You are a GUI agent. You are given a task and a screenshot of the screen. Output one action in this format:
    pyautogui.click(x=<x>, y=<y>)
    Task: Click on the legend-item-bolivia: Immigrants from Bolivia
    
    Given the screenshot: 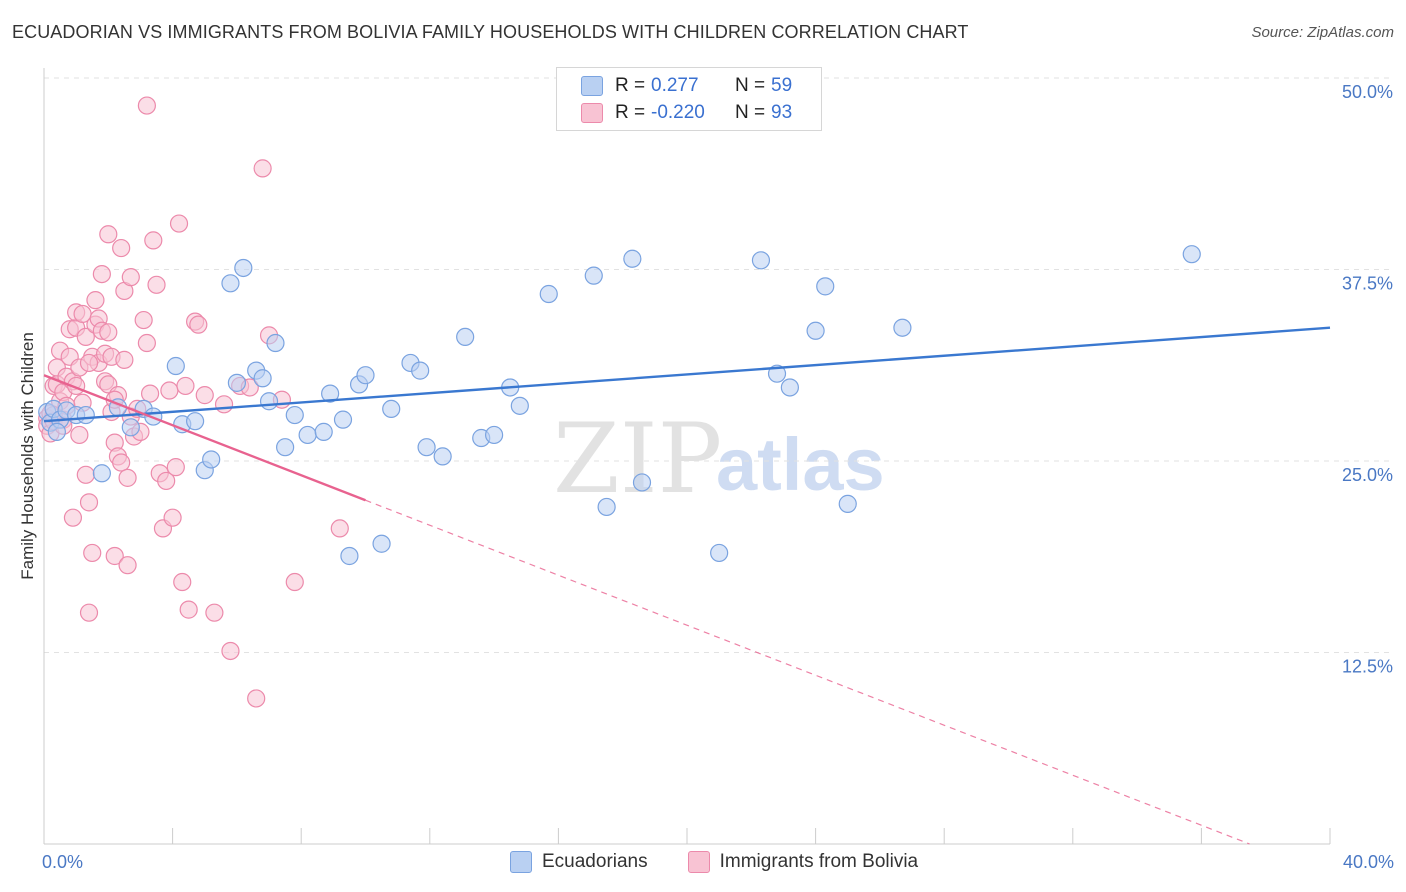 What is the action you would take?
    pyautogui.click(x=803, y=862)
    